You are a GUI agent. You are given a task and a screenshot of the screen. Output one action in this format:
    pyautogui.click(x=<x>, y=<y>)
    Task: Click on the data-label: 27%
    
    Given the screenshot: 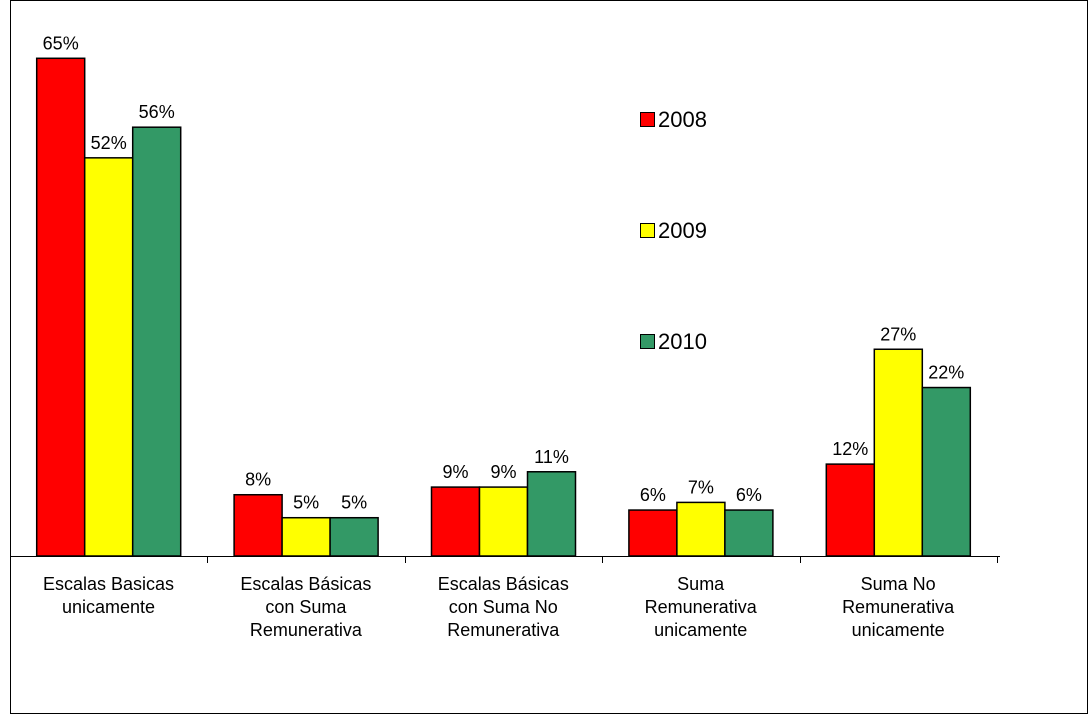 What is the action you would take?
    pyautogui.click(x=898, y=334)
    